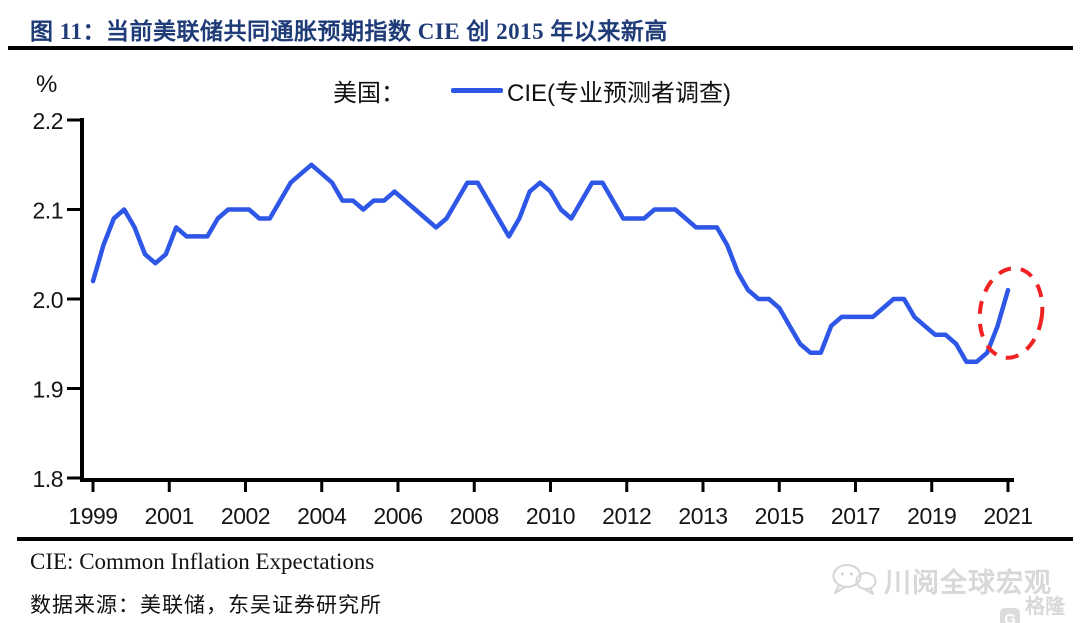 This screenshot has height=623, width=1080. I want to click on x-tick-label: 2015, so click(779, 516).